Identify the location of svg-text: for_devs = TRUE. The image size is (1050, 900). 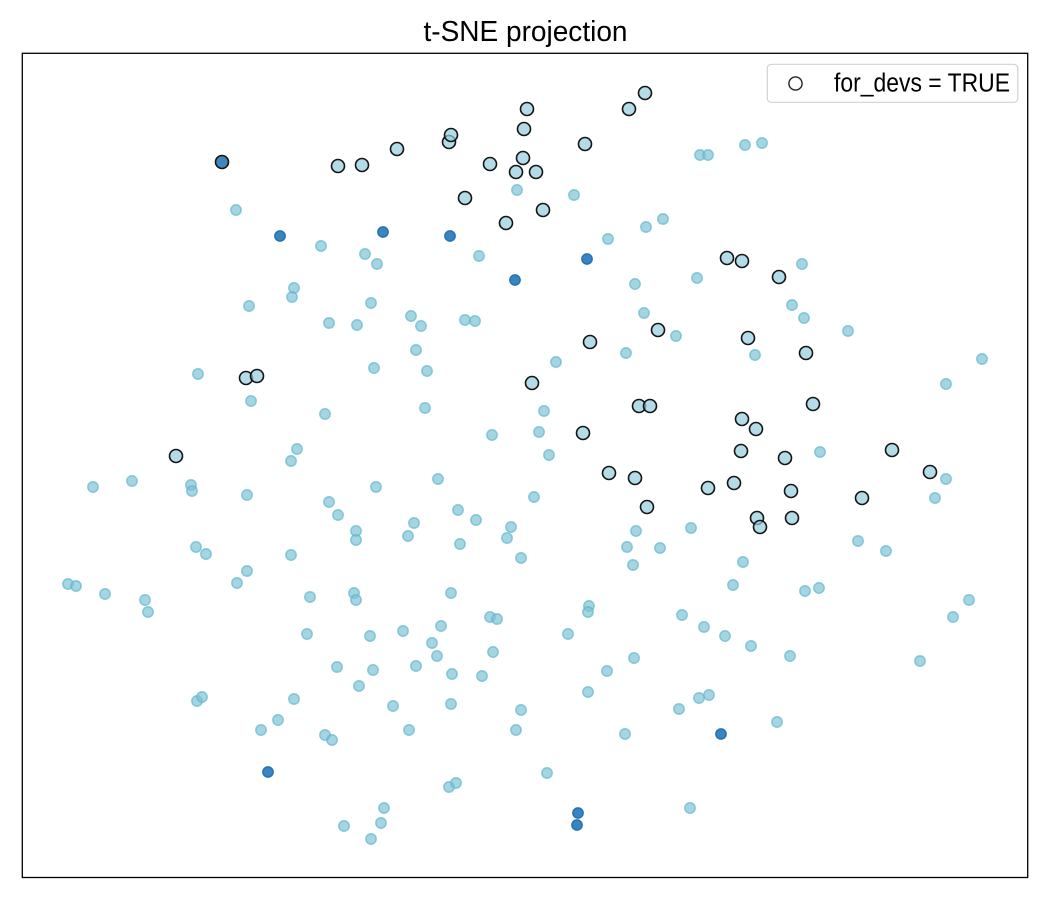
(922, 84).